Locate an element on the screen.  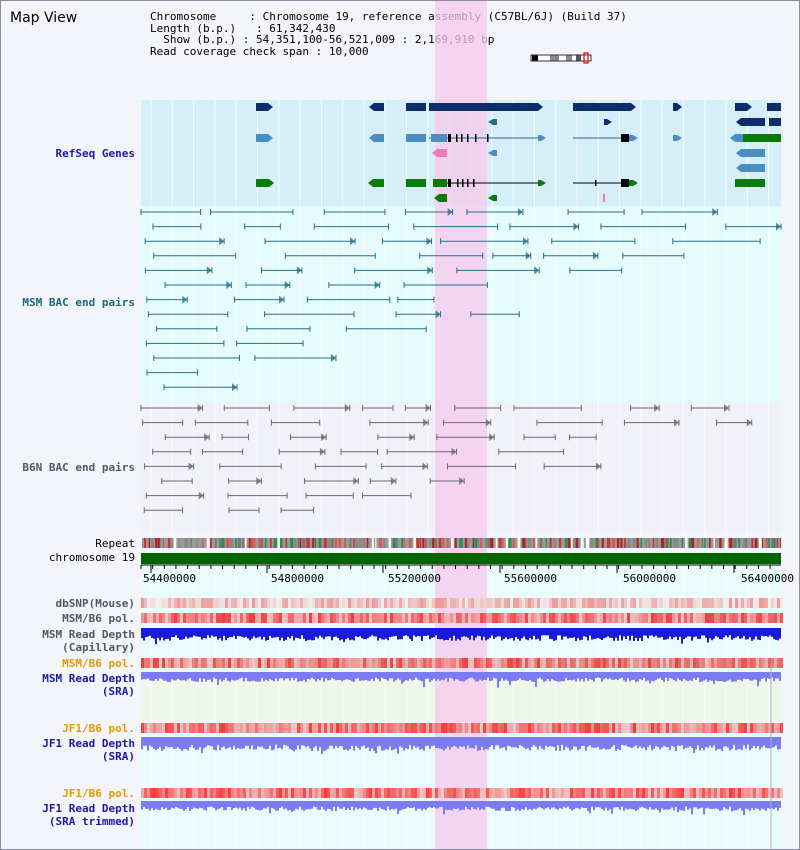
axis-tick-label: 55600000 is located at coordinates (530, 578).